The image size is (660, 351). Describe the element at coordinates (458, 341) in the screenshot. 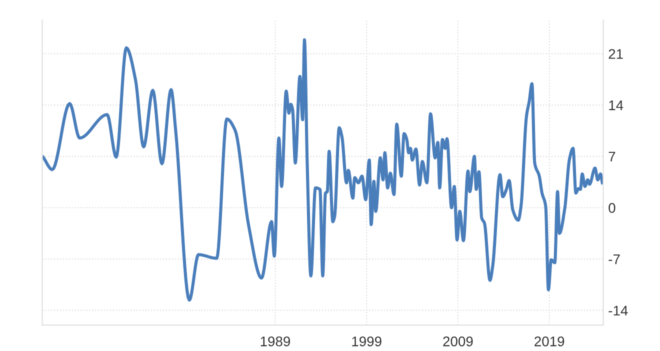

I see `x-tick-label: 2009` at that location.